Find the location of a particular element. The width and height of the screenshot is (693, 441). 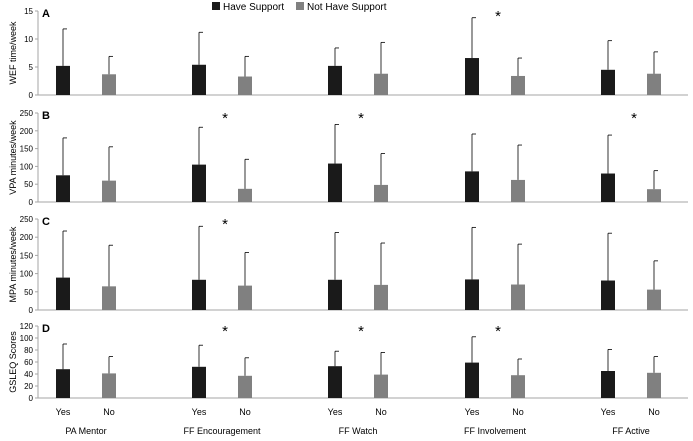

y-tick-label: 120 is located at coordinates (27, 326).